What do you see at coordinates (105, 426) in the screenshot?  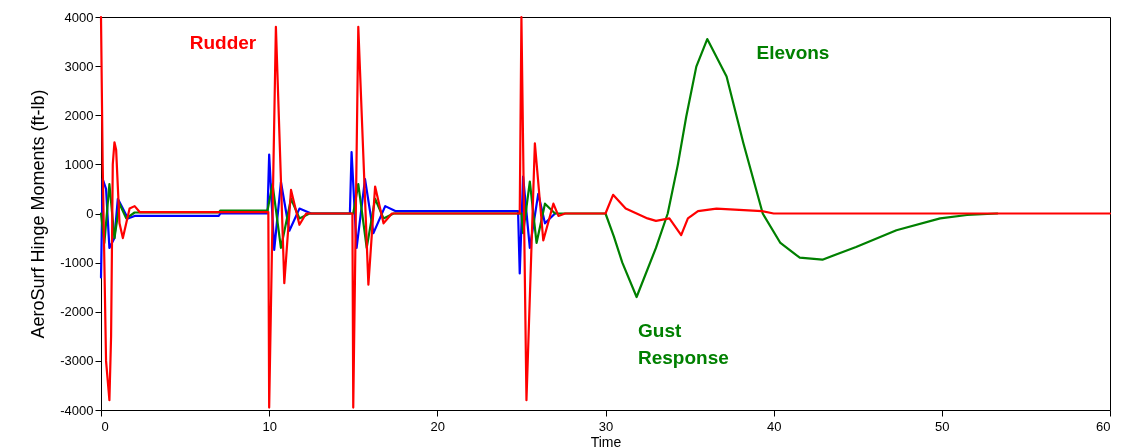 I see `x-tick-label: 0` at bounding box center [105, 426].